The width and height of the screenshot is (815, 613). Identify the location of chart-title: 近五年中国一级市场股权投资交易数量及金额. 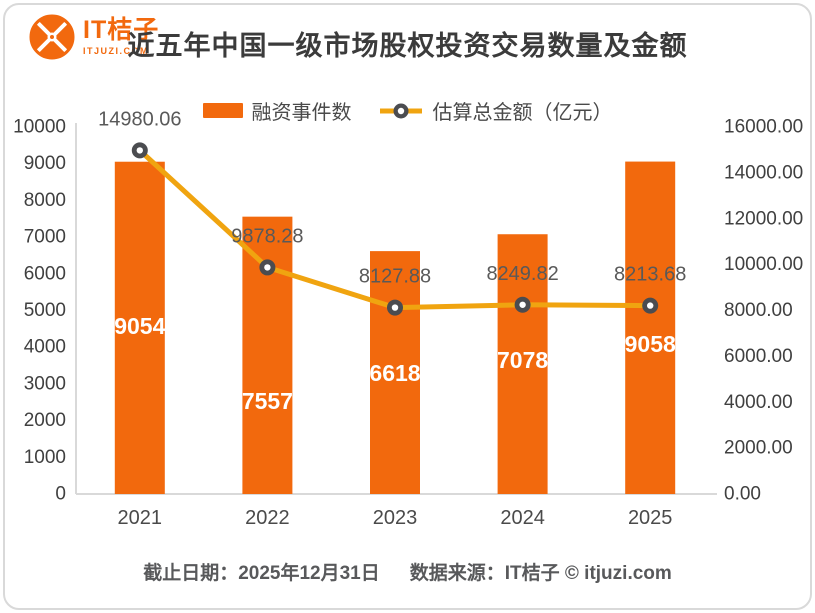
(407, 46).